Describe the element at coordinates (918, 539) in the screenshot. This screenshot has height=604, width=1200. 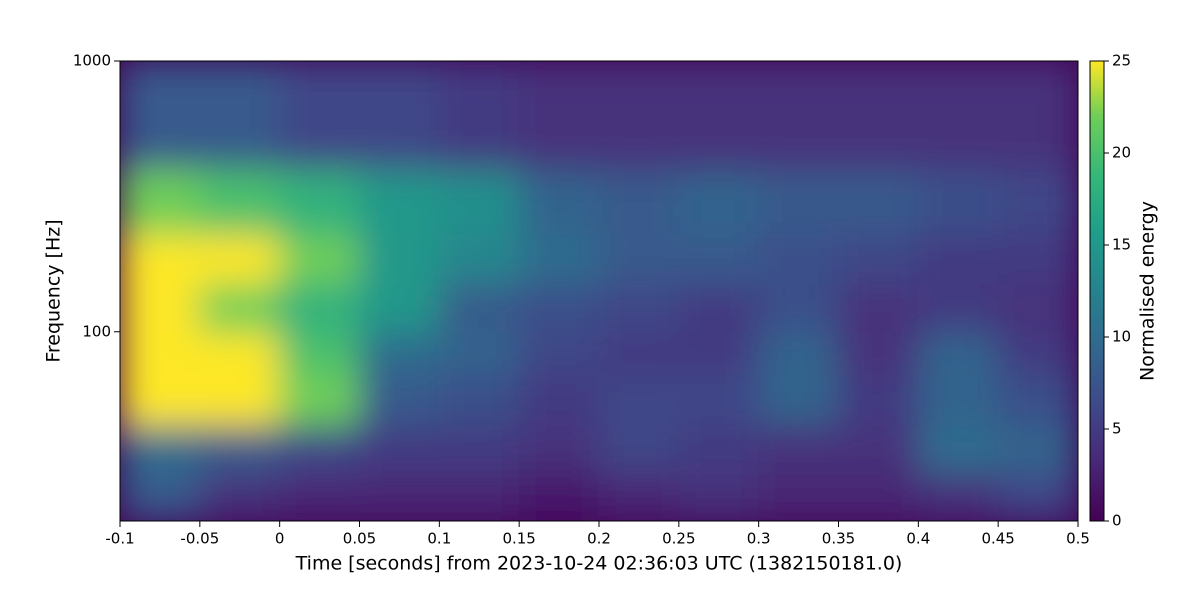
I see `x-tick-label: 0.4` at that location.